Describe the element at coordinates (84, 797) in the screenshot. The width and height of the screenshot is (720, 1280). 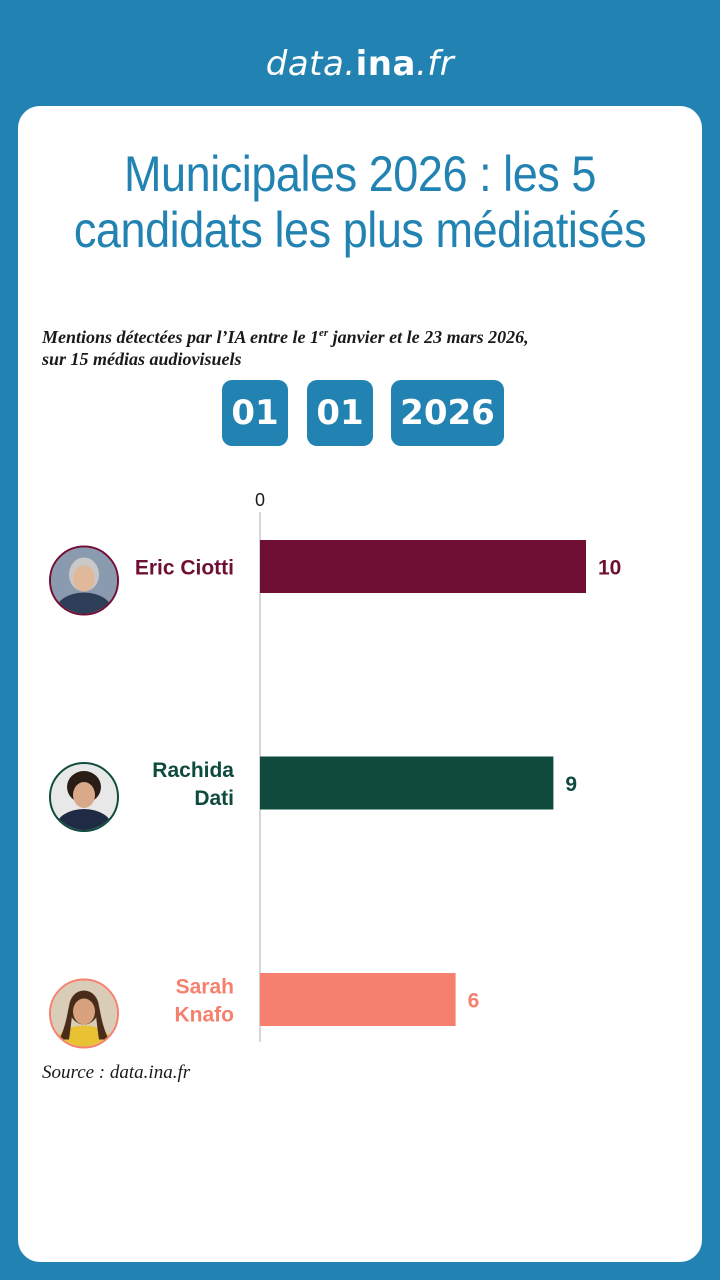
I see `avatar-rachida-dati-icon` at that location.